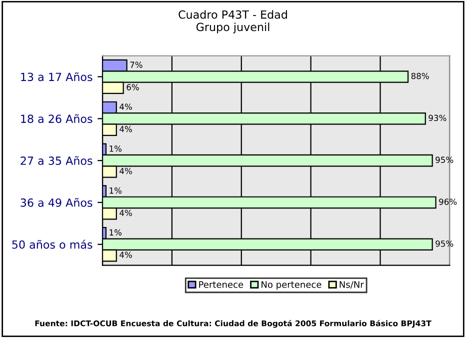  I want to click on data-label: 96%, so click(448, 201).